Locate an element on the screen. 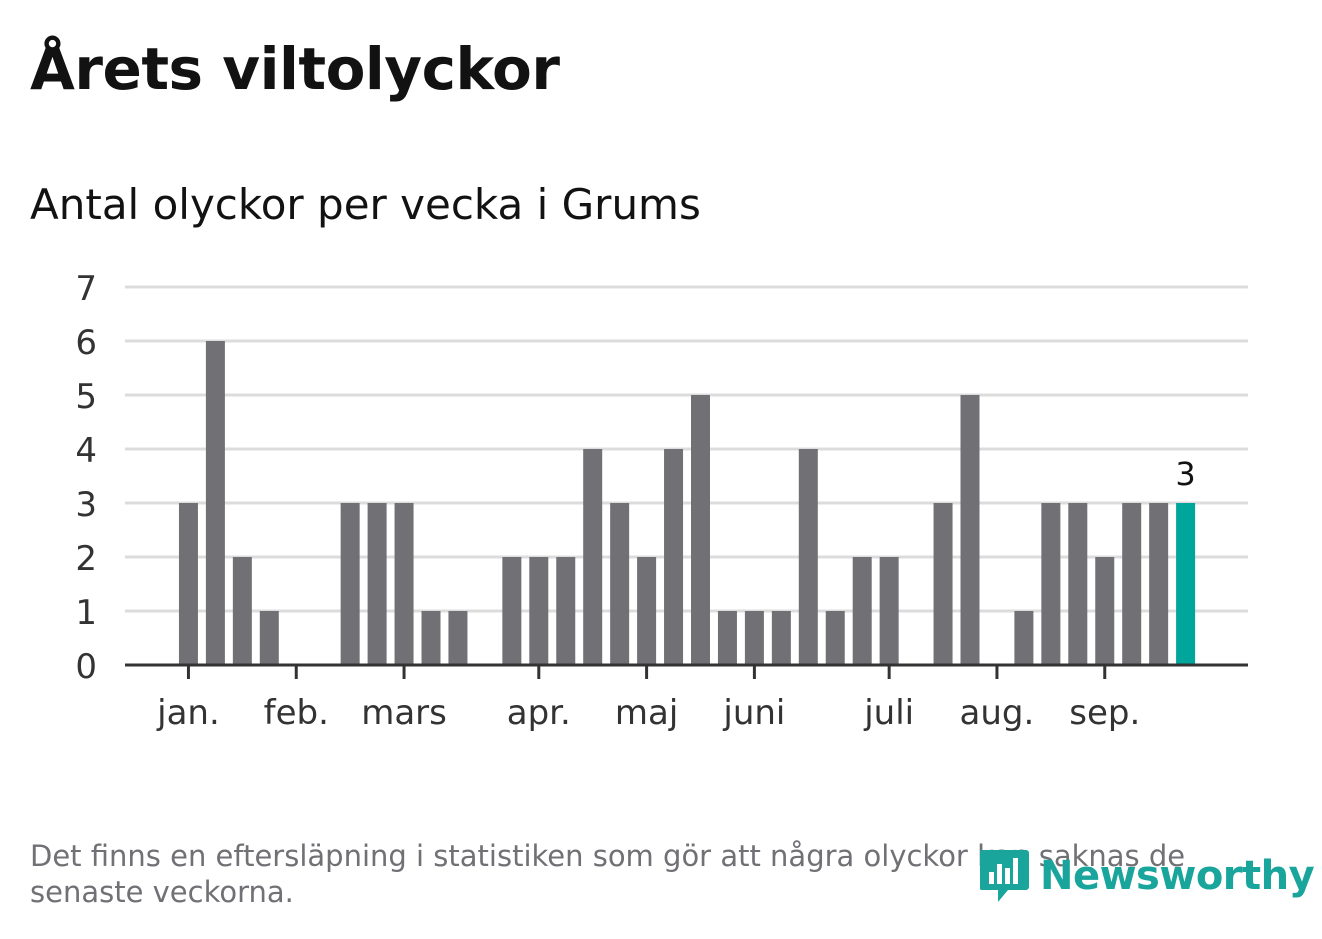 The image size is (1322, 939). x-tick-label: juli is located at coordinates (888, 713).